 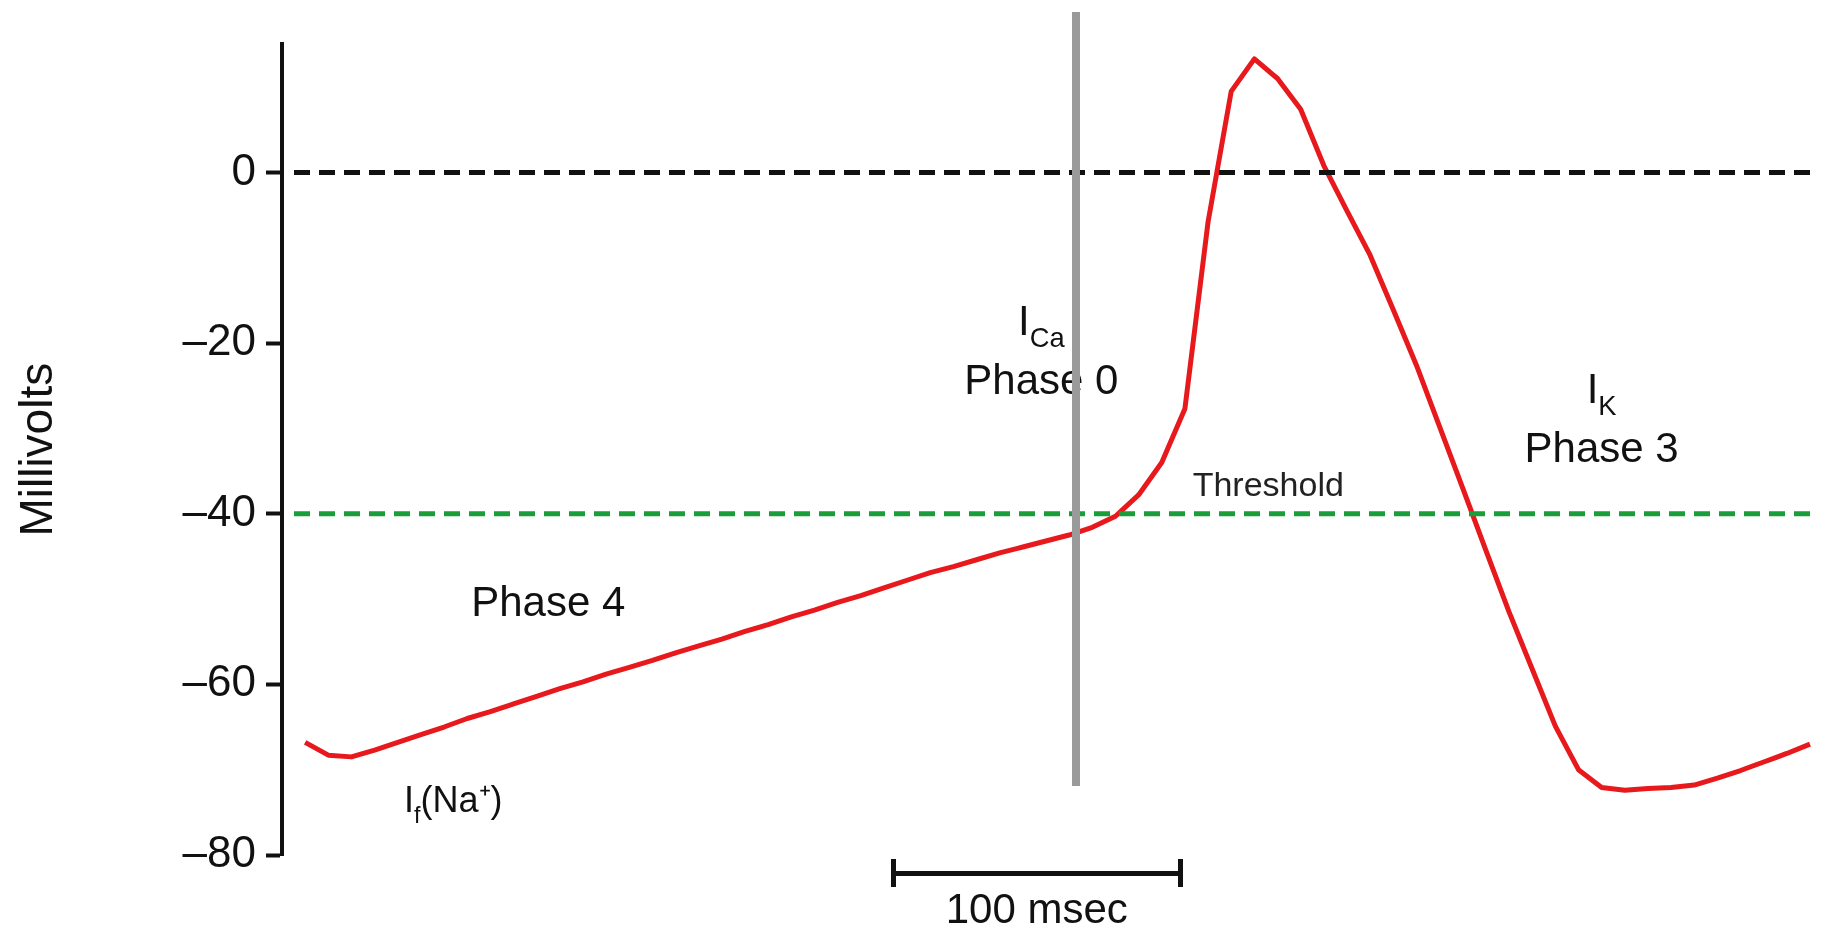 I want to click on annotation: Phase 3, so click(x=1601, y=448).